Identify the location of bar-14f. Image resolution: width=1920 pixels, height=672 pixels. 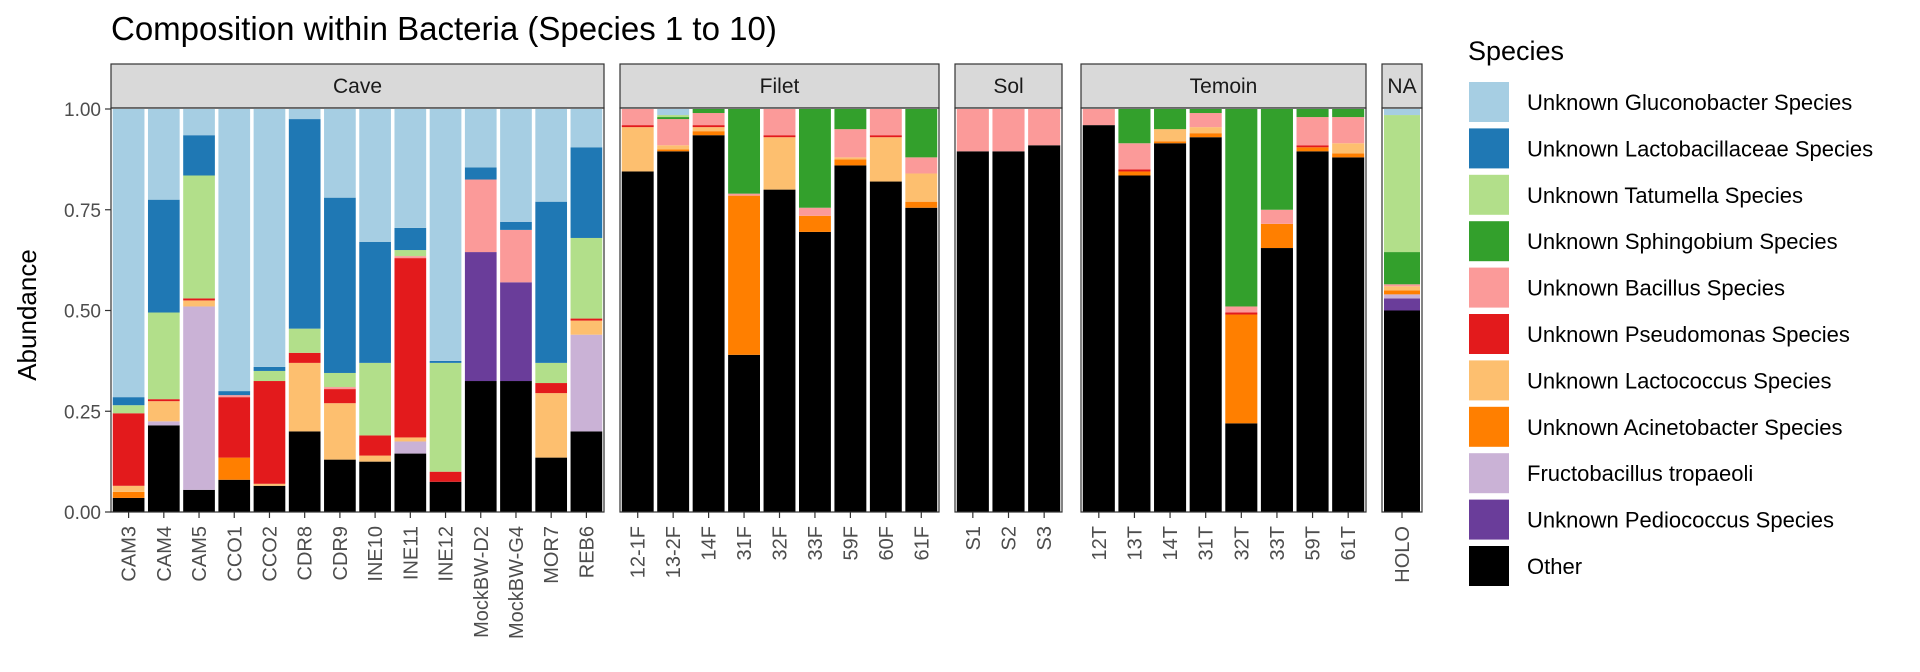
(708, 310).